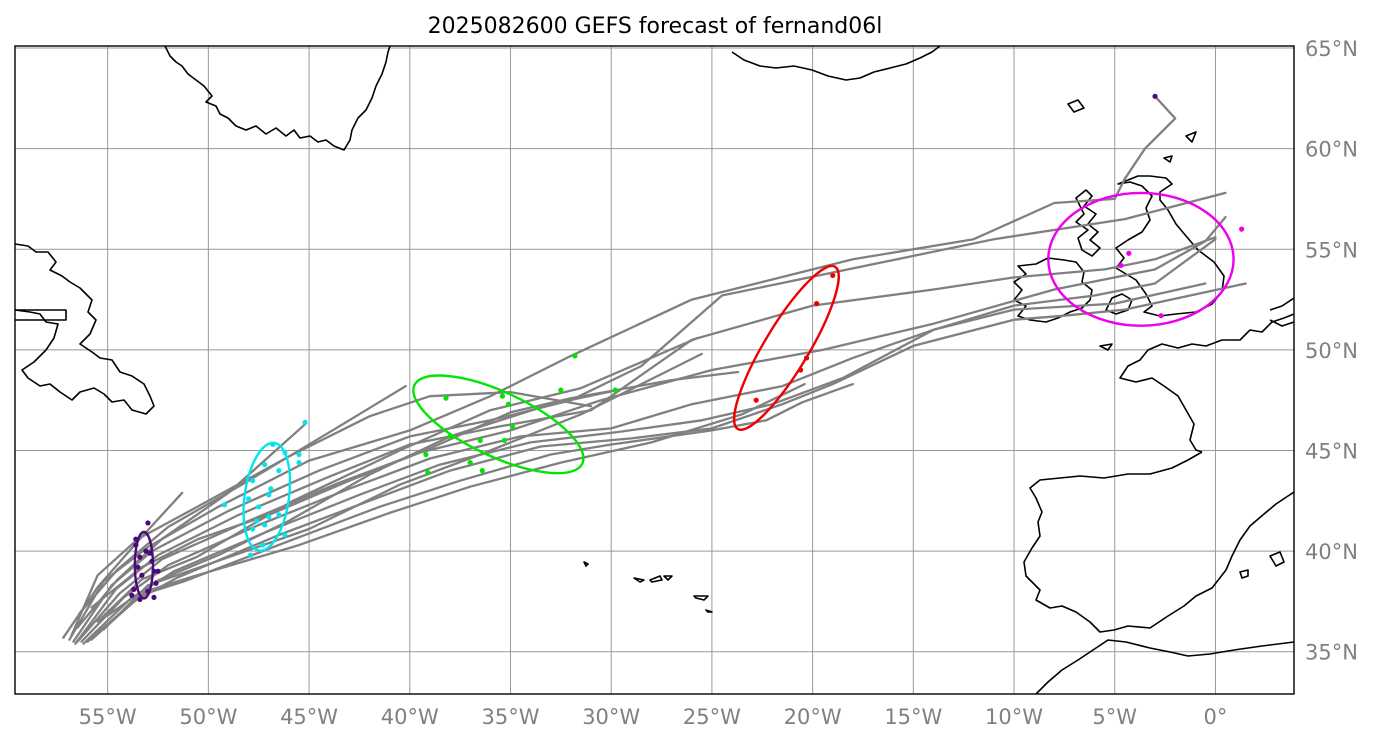 Image resolution: width=1382 pixels, height=744 pixels. I want to click on lat-tick-label: 50°N, so click(1331, 351).